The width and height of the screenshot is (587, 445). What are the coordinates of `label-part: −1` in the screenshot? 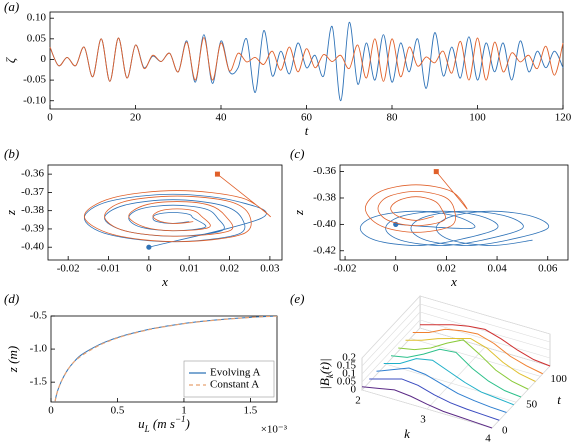 It's located at (180, 419).